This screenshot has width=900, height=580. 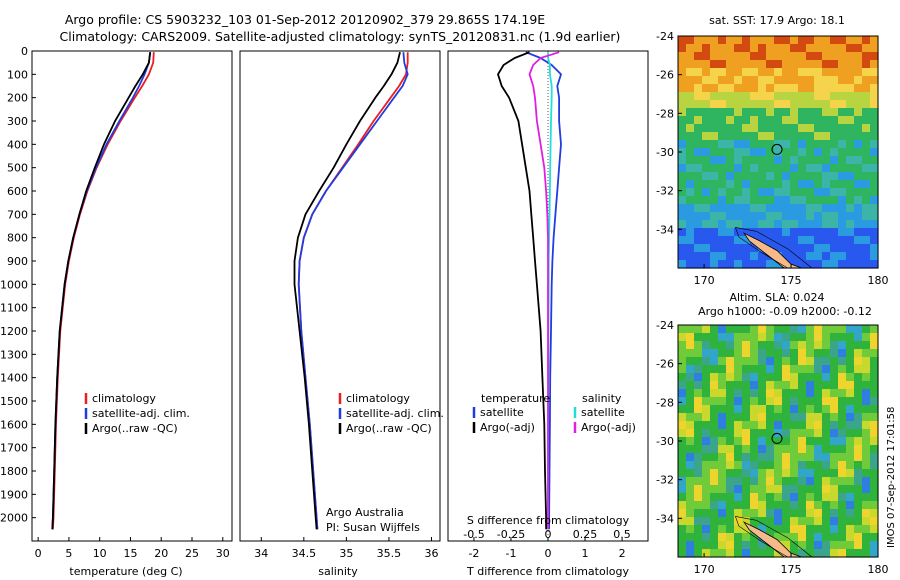 What do you see at coordinates (103, 291) in the screenshot?
I see `temperature-plot-lines` at bounding box center [103, 291].